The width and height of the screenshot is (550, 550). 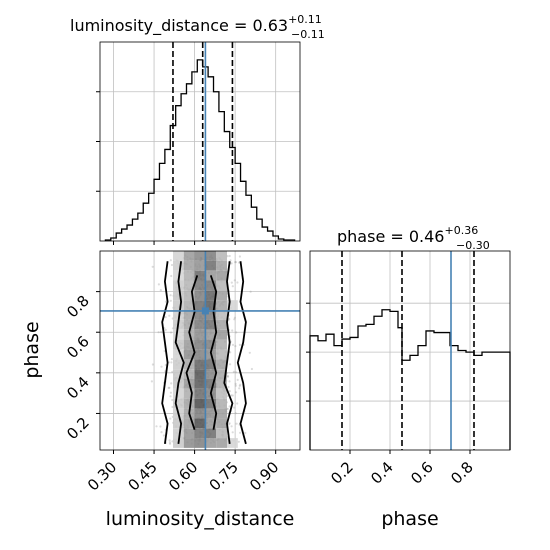 What do you see at coordinates (200, 519) in the screenshot?
I see `x-axis-label-luminosity-distance: luminosity_distance` at bounding box center [200, 519].